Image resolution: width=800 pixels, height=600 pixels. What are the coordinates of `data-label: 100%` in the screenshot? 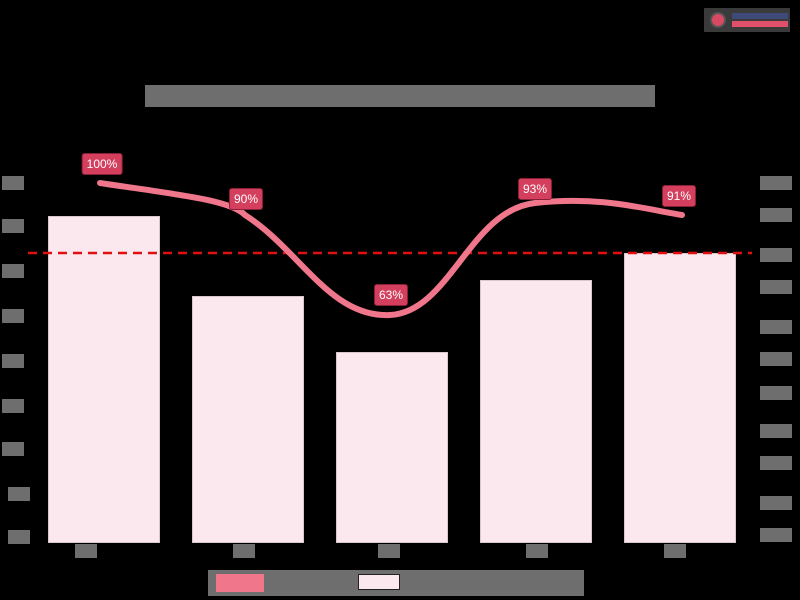 It's located at (102, 164).